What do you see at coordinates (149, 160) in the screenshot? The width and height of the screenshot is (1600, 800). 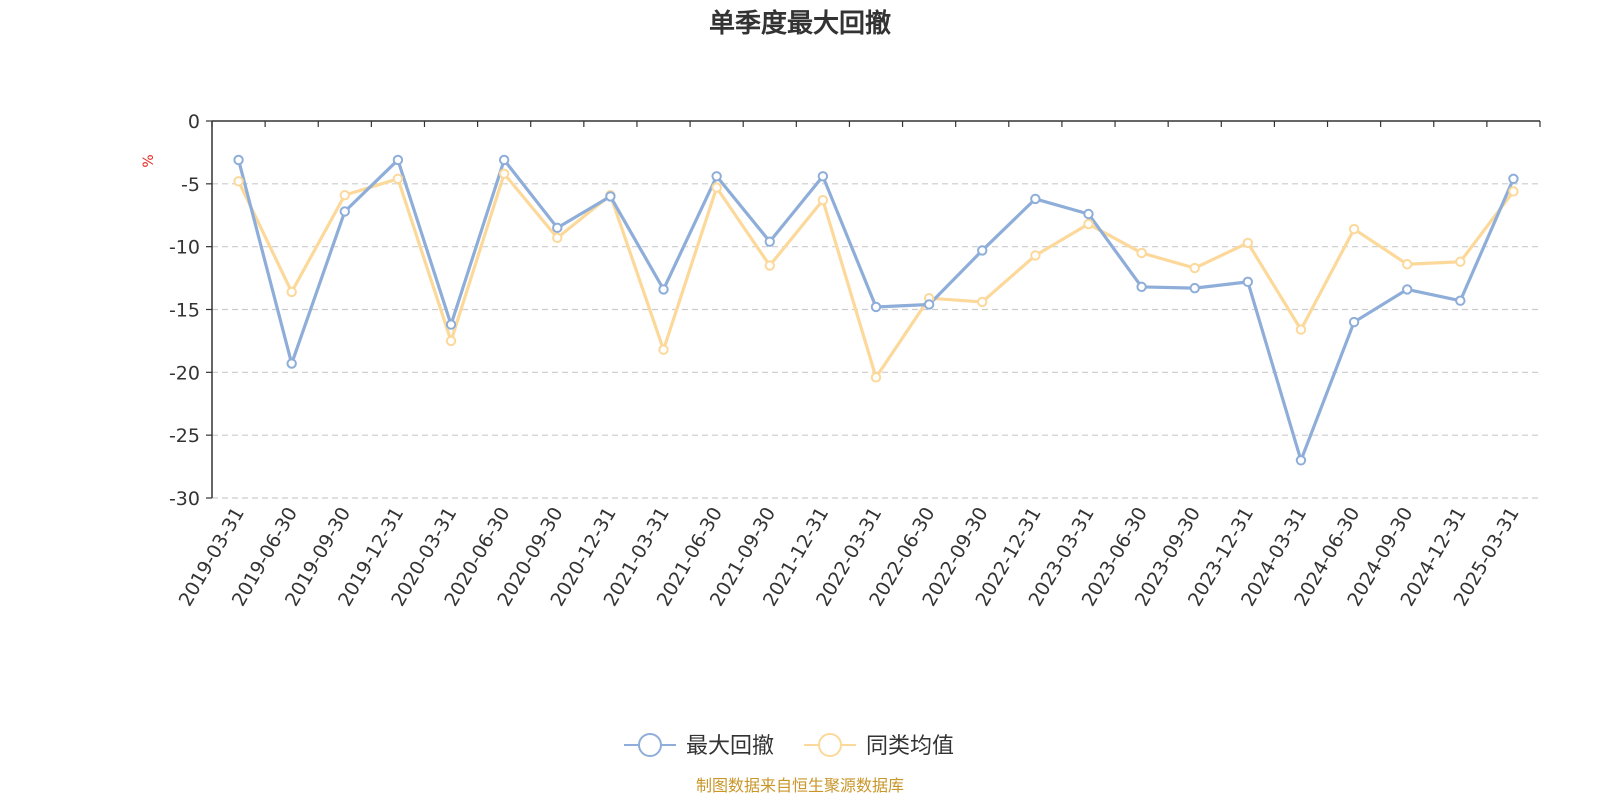 I see `y-axis-unit: %` at bounding box center [149, 160].